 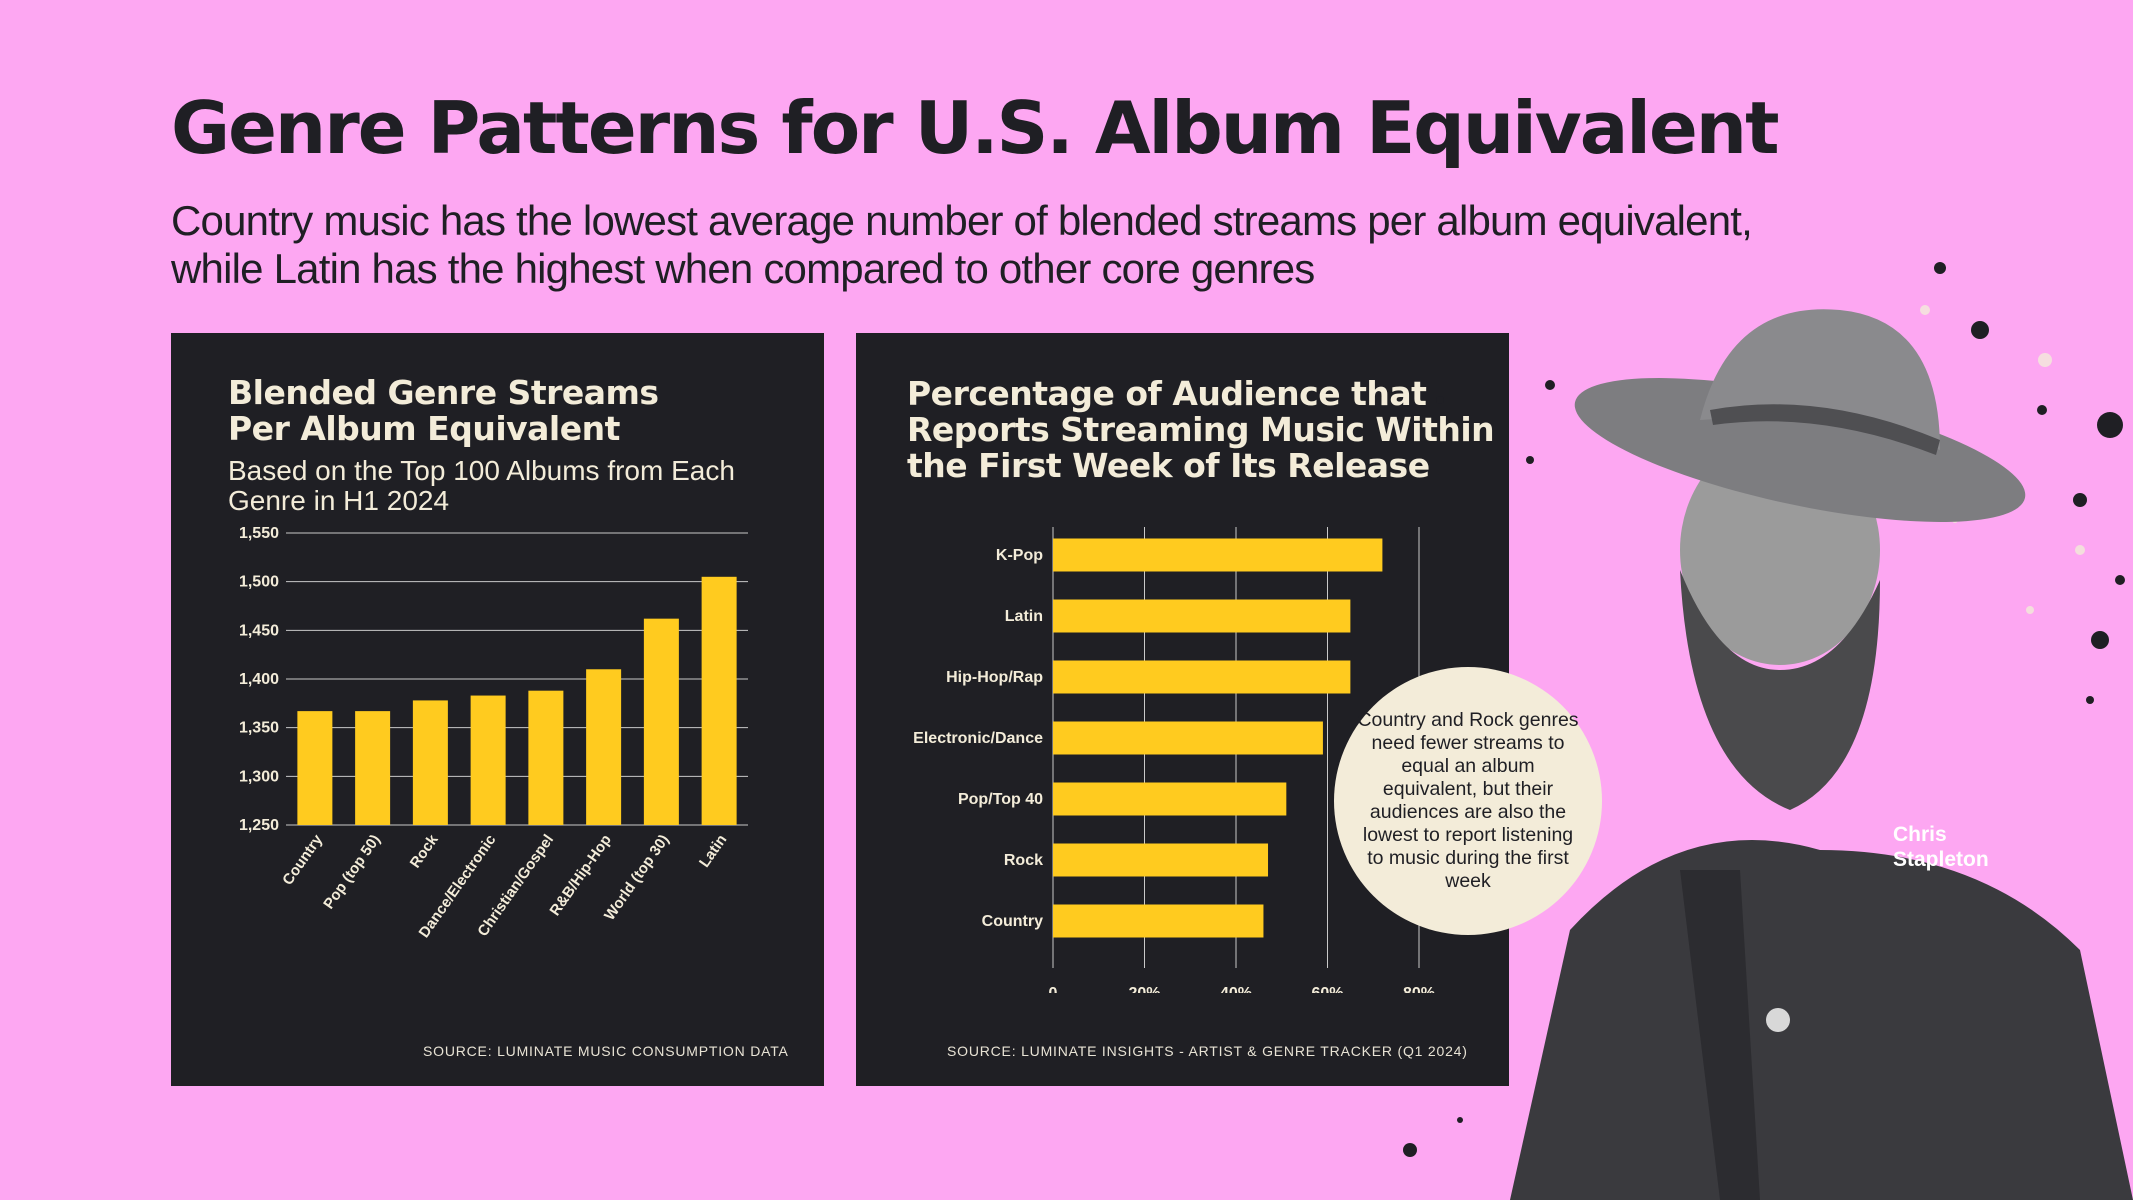 I want to click on y-tick-label: 1,300, so click(x=259, y=776).